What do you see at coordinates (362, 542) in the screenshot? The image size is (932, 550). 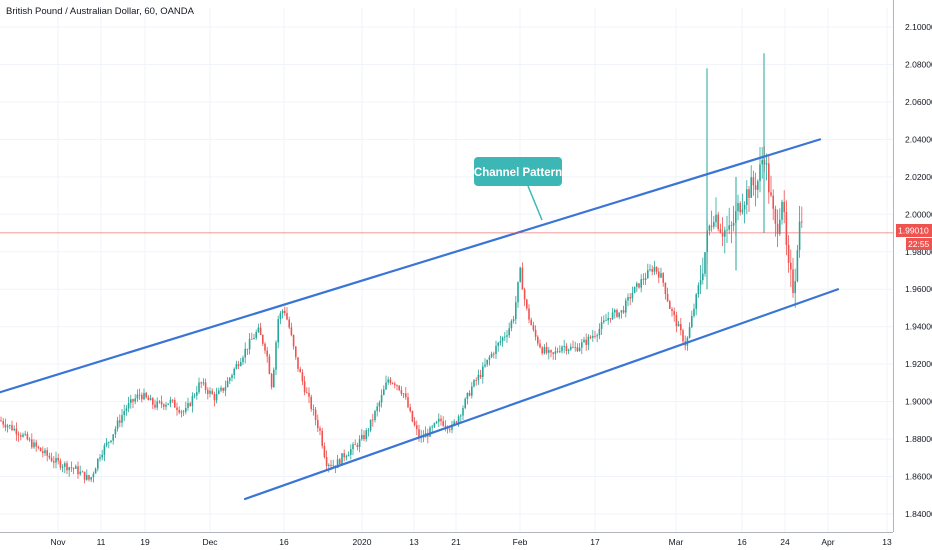 I see `x-tick-label: 2020` at bounding box center [362, 542].